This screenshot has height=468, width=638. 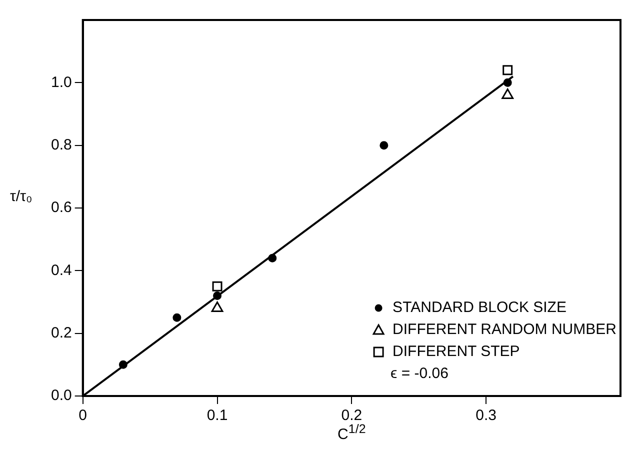 What do you see at coordinates (504, 329) in the screenshot?
I see `legend-label: DIFFERENT RANDOM NUMBER` at bounding box center [504, 329].